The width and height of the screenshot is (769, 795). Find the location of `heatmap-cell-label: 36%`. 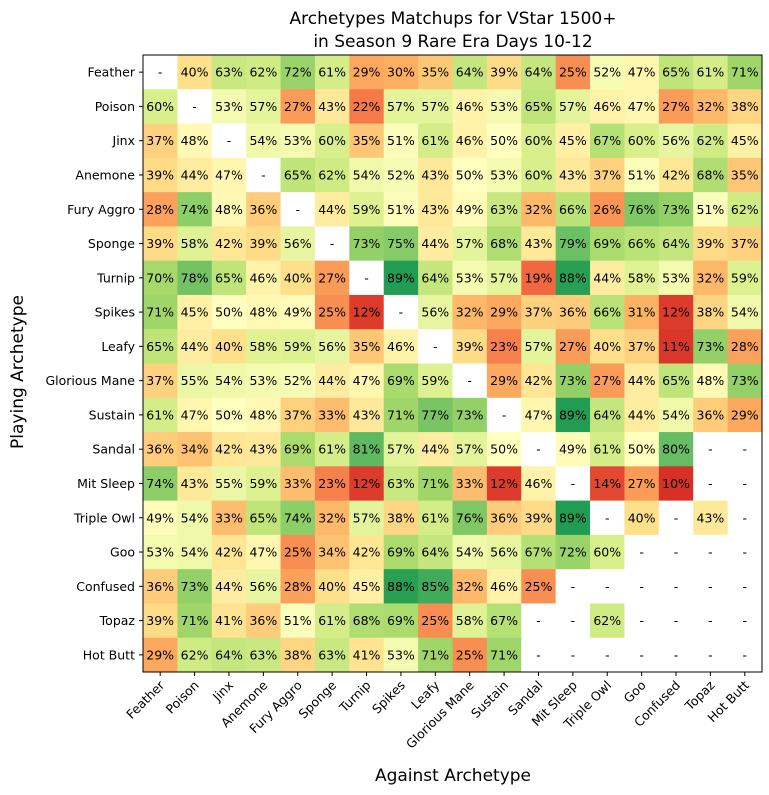

heatmap-cell-label: 36% is located at coordinates (263, 209).